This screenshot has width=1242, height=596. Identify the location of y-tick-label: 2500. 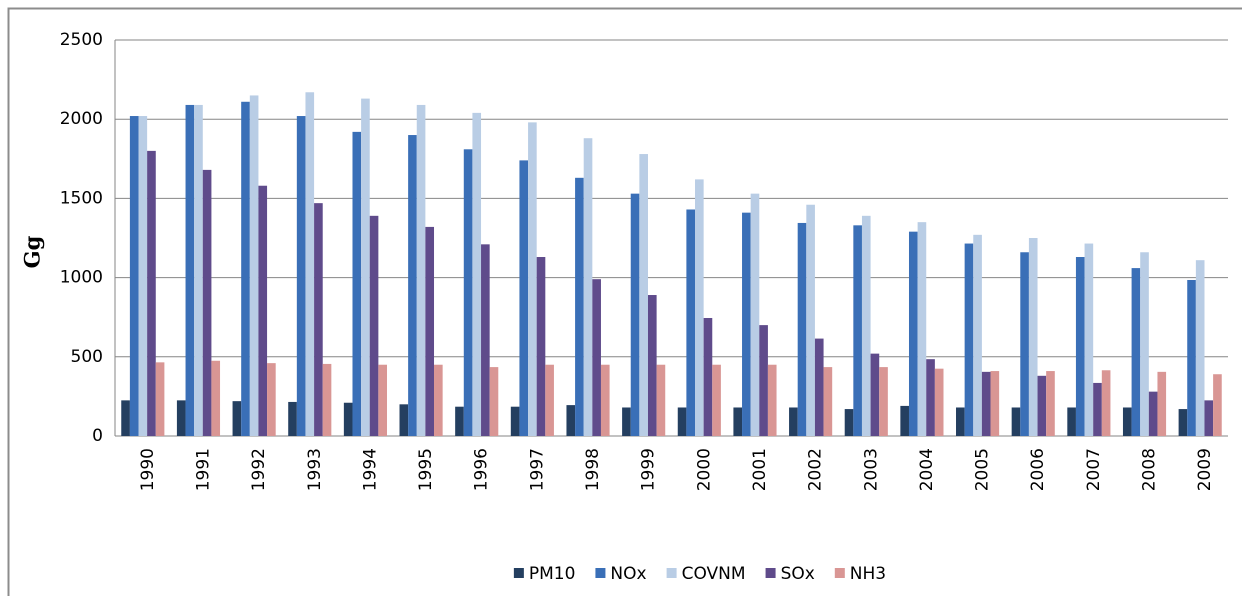
(81, 40).